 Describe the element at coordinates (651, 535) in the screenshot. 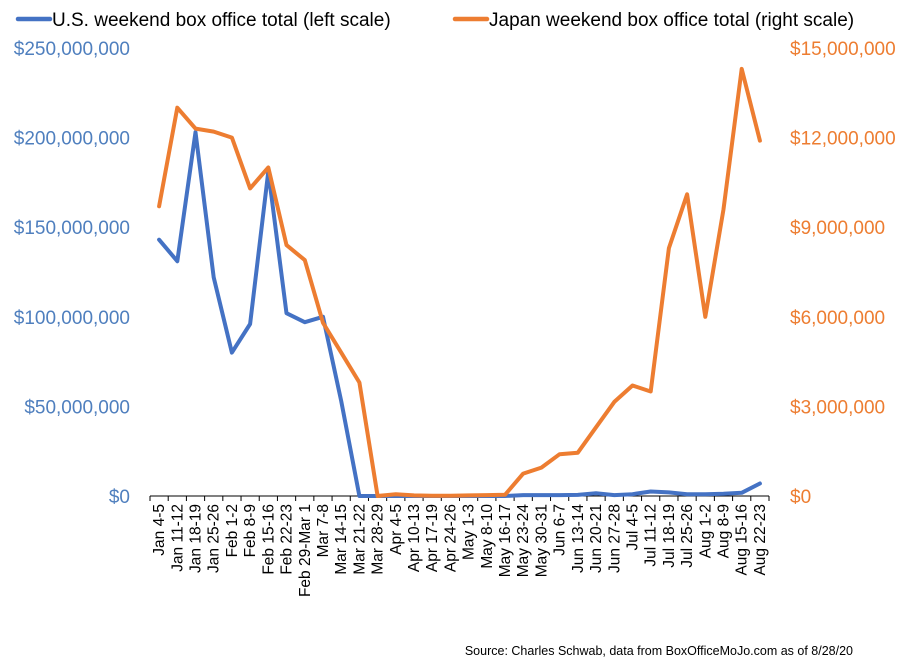

I see `x-tick-label: Jul 11-12` at that location.